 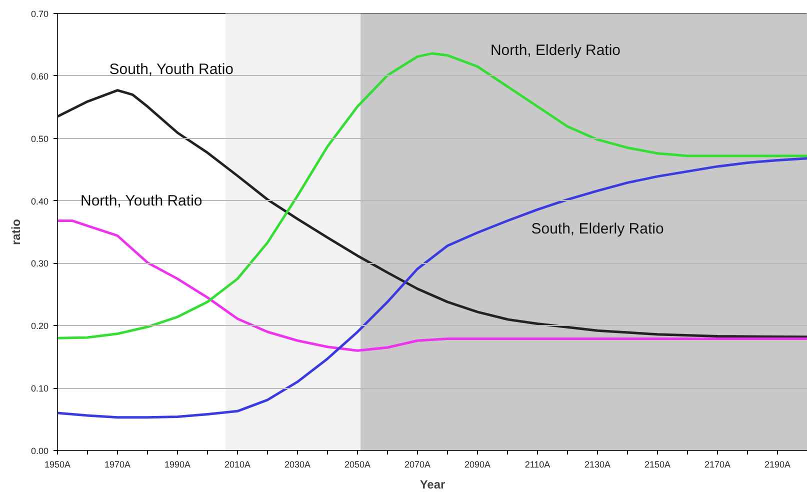 What do you see at coordinates (597, 229) in the screenshot?
I see `series-label: South, Elderly Ratio` at bounding box center [597, 229].